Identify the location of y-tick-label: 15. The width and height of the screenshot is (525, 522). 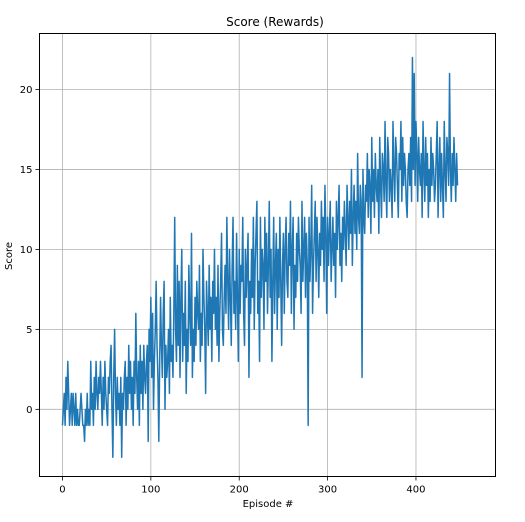
(26, 170).